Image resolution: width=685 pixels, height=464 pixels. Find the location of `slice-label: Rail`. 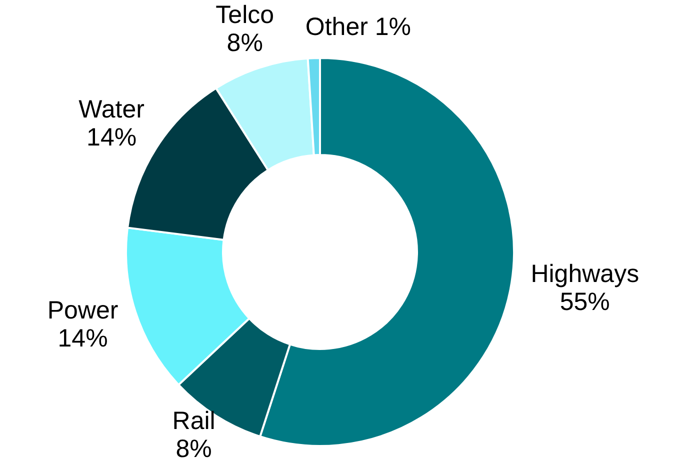

slice-label: Rail is located at coordinates (194, 420).